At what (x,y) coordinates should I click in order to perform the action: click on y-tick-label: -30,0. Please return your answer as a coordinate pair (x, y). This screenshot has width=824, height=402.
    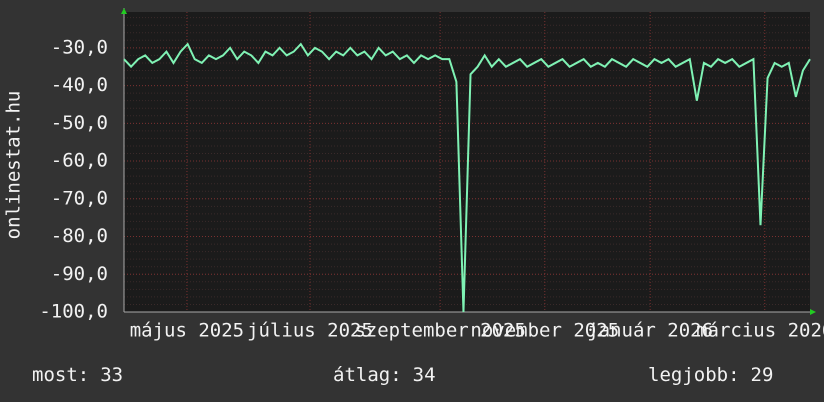
    Looking at the image, I should click on (79, 47).